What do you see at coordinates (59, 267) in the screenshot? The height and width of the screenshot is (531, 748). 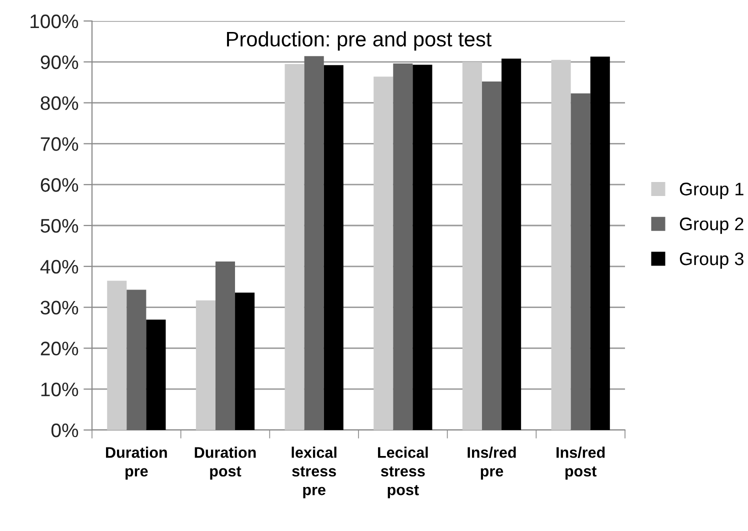 I see `y-tick-label: 40%` at bounding box center [59, 267].